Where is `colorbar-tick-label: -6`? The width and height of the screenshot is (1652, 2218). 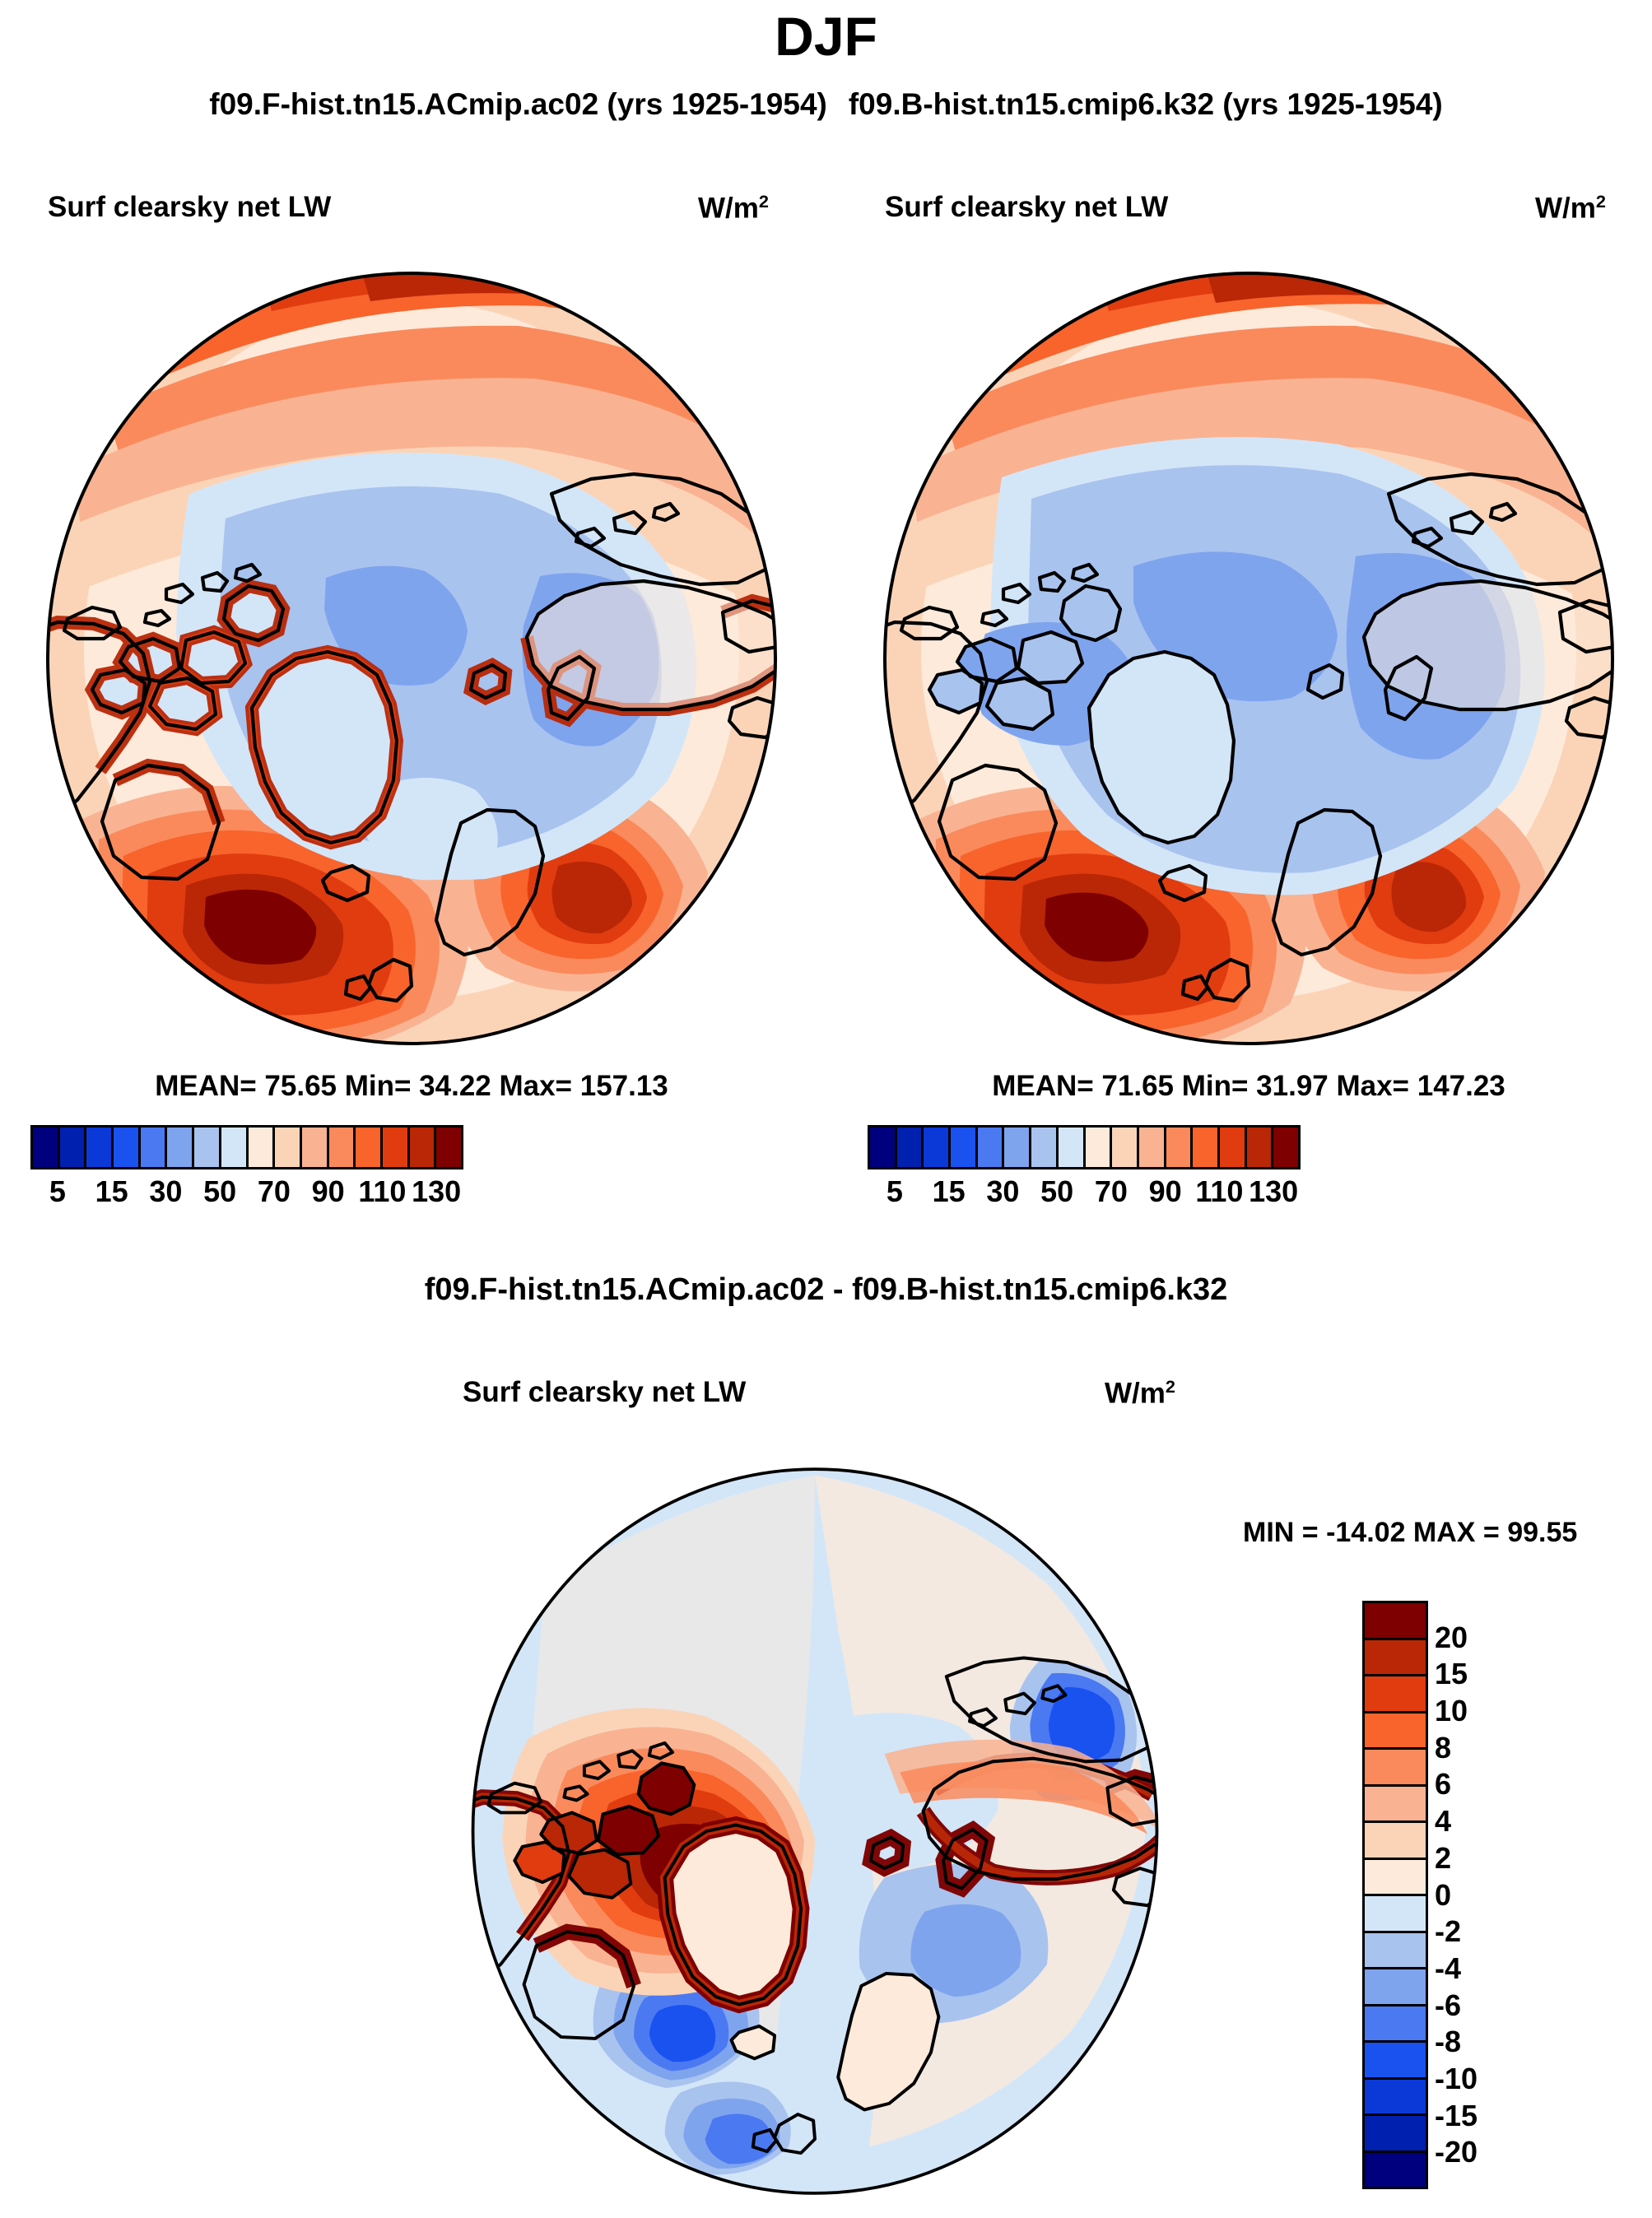 colorbar-tick-label: -6 is located at coordinates (1448, 2005).